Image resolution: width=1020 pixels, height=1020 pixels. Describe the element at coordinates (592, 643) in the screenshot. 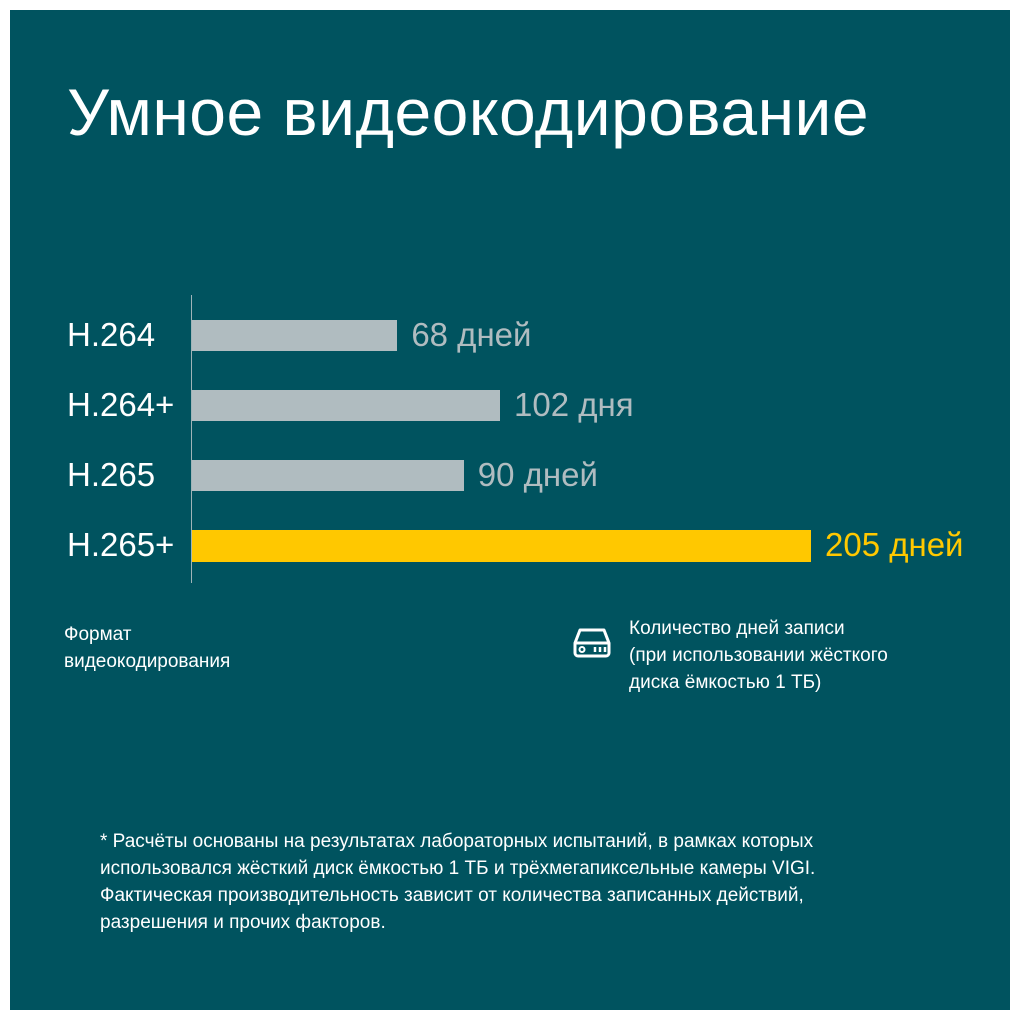

I see `hard-drive-icon` at that location.